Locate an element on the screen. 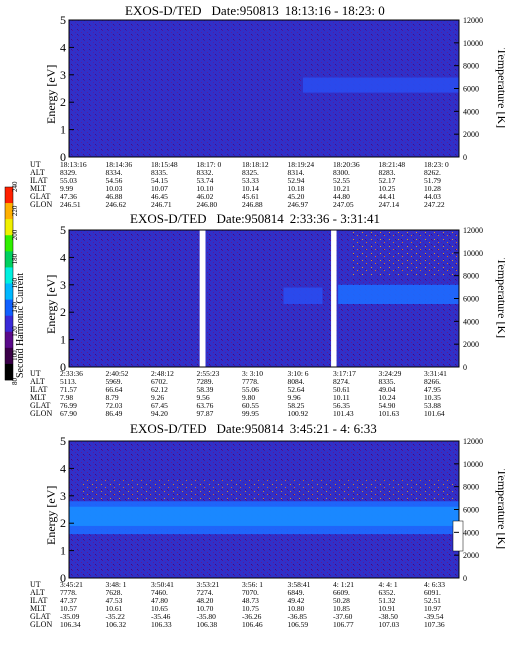  table-cell: 50.61 is located at coordinates (341, 389).